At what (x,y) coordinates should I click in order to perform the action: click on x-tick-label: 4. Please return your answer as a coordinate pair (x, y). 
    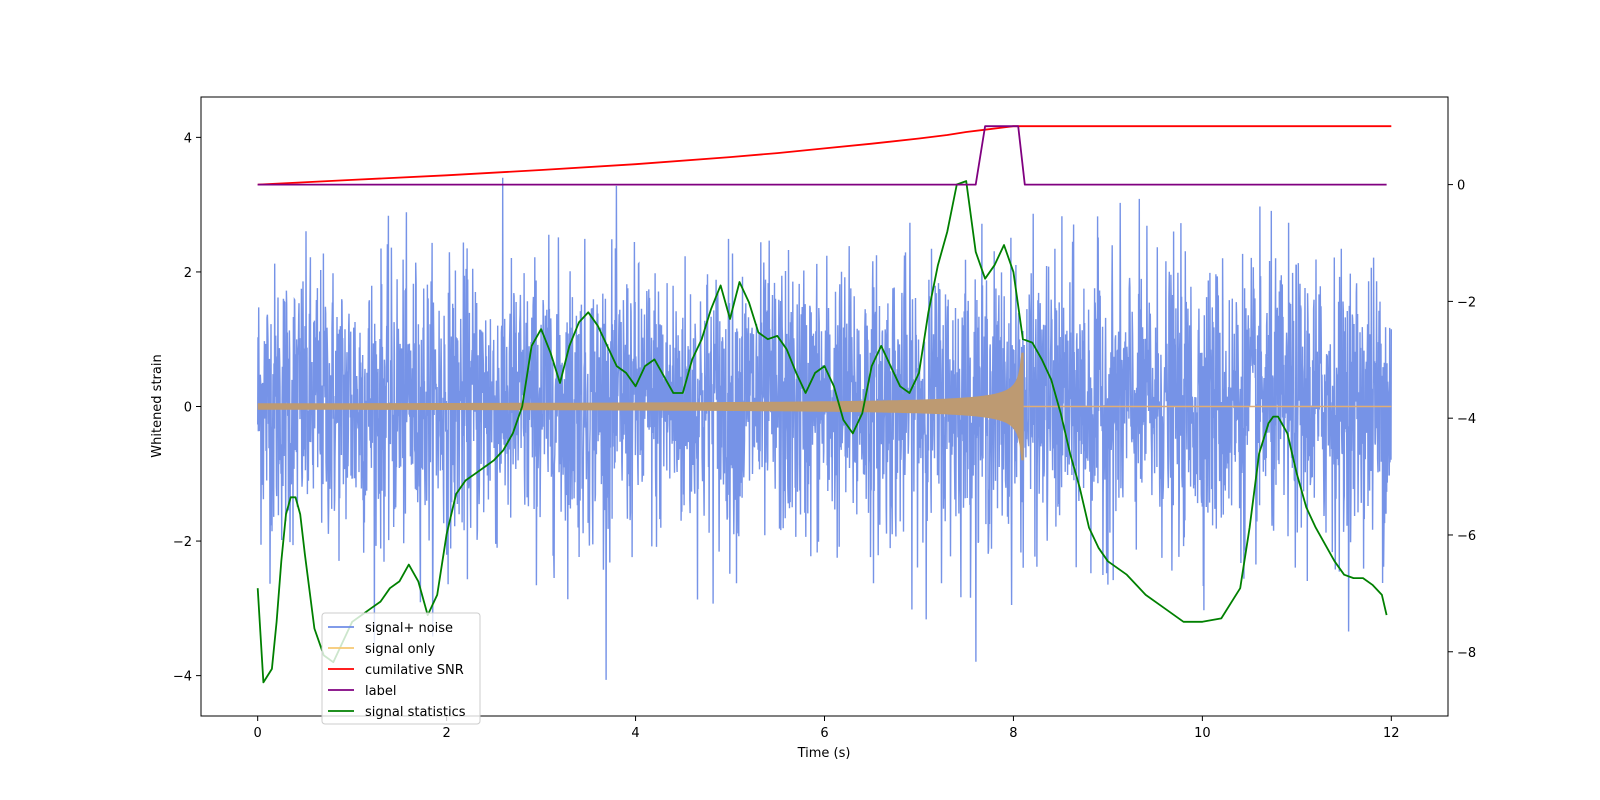
    Looking at the image, I should click on (635, 733).